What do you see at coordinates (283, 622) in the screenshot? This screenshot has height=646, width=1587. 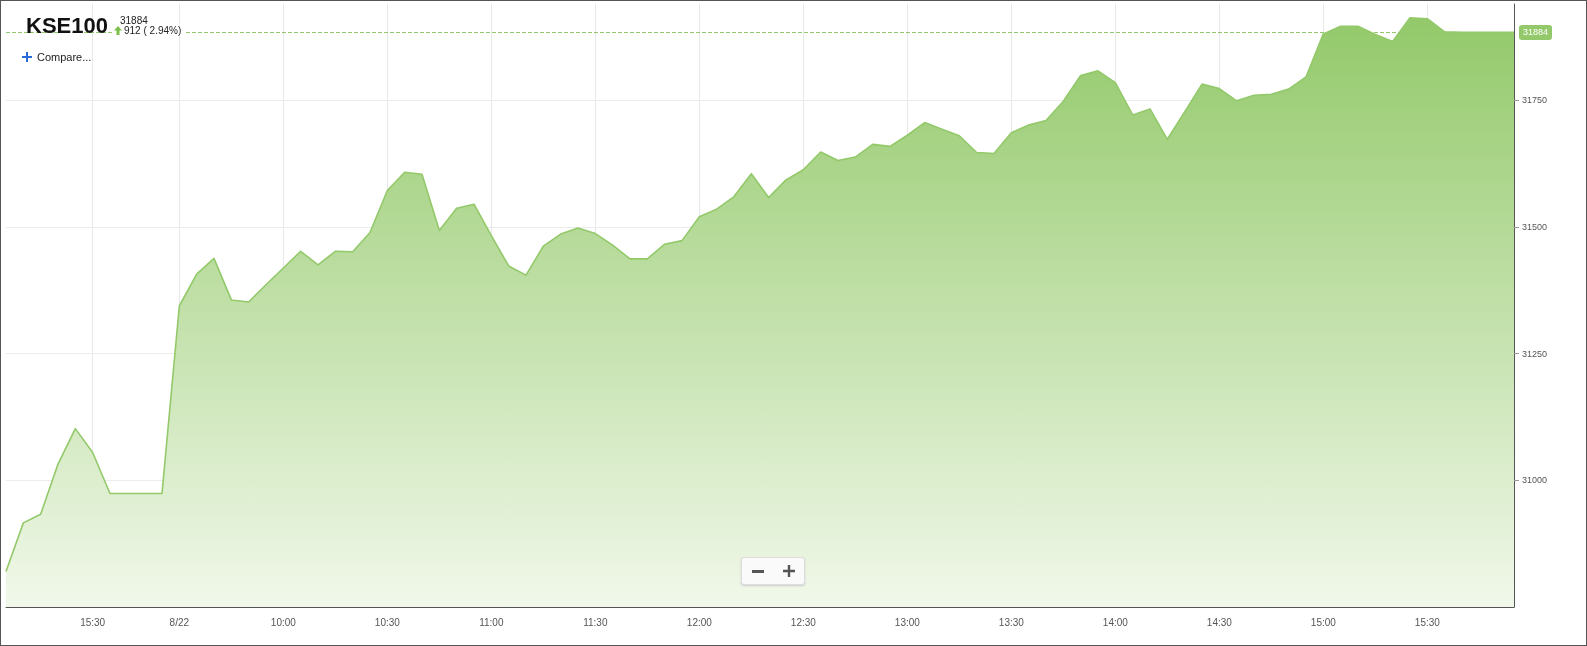 I see `x-tick-label: 10:00` at bounding box center [283, 622].